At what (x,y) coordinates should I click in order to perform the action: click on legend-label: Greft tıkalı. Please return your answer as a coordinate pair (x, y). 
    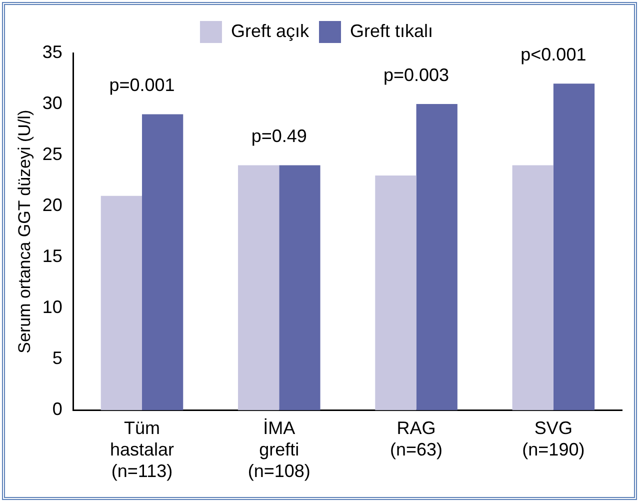
    Looking at the image, I should click on (392, 30).